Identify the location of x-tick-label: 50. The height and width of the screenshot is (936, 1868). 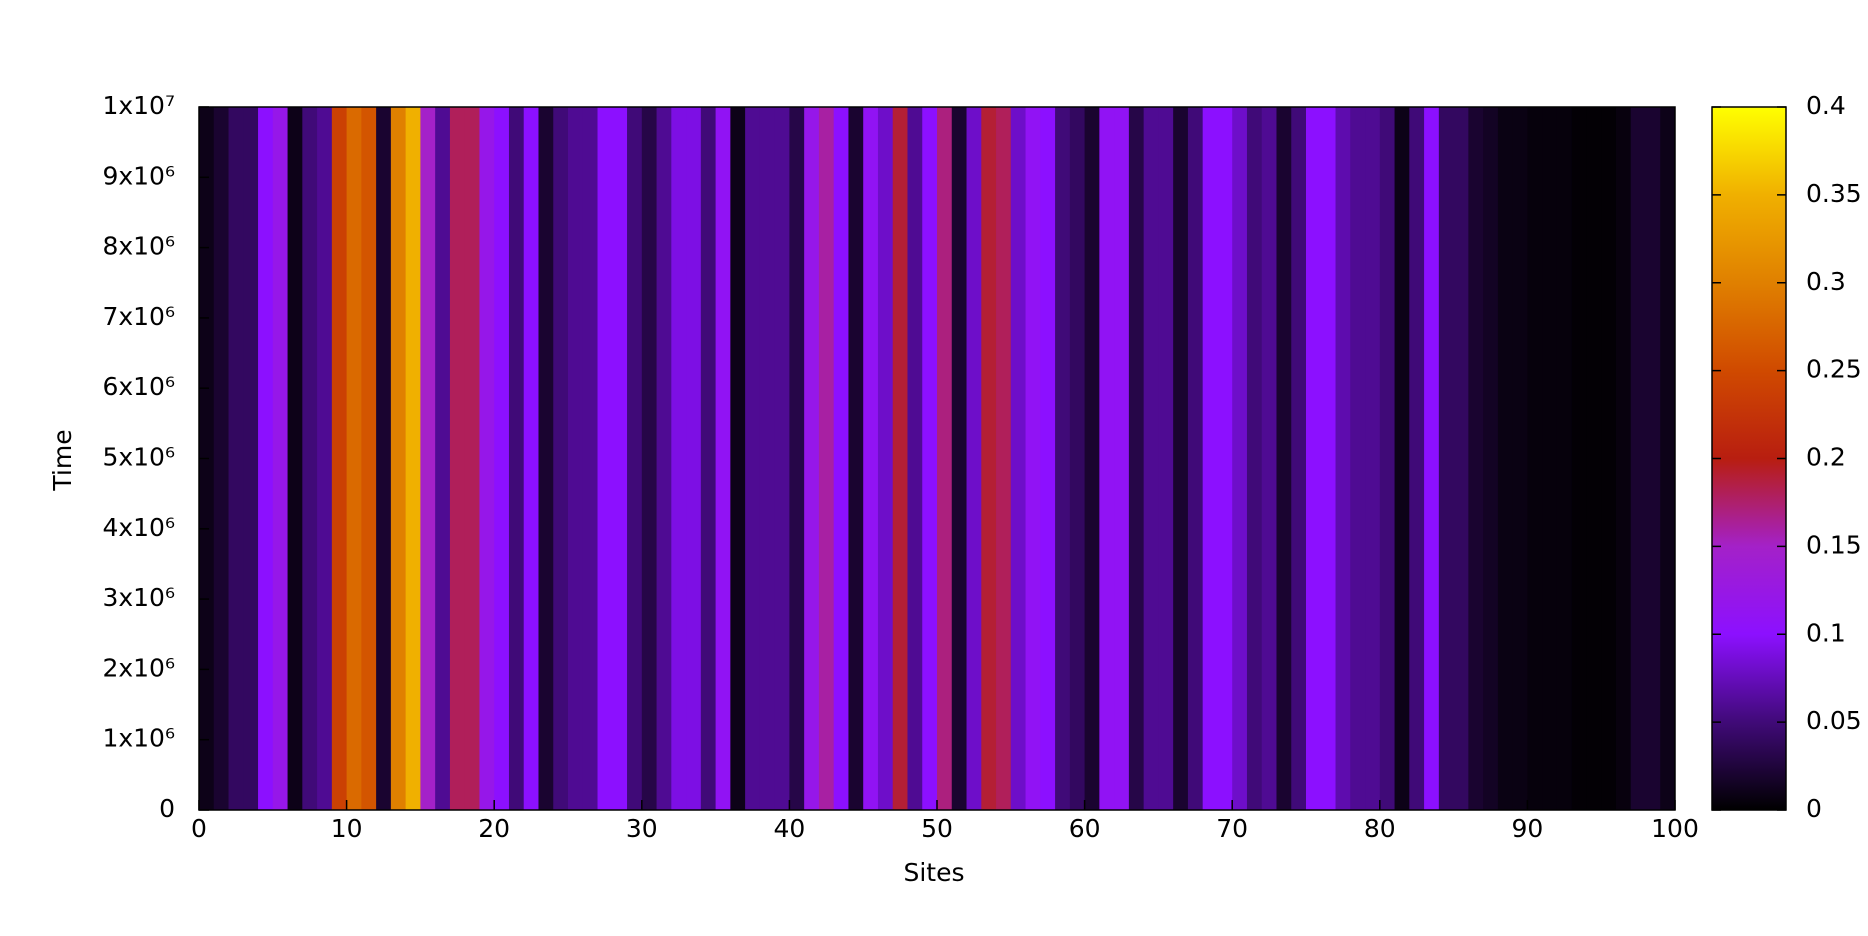
(937, 828).